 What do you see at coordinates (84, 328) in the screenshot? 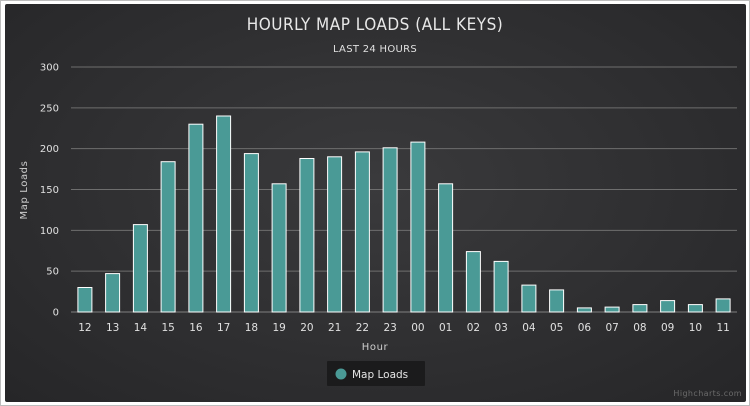
I see `x-tick-label: 12` at bounding box center [84, 328].